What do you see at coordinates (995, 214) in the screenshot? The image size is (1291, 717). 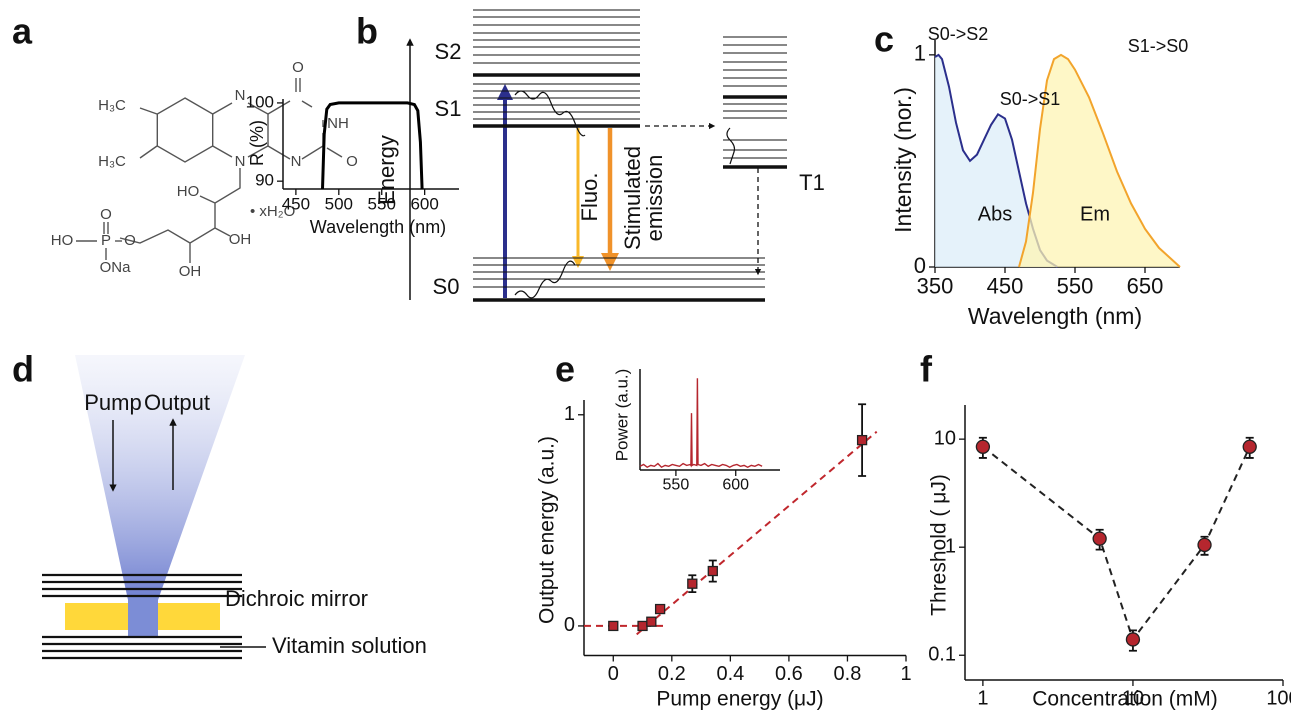 I see `annotation: Abs` at bounding box center [995, 214].